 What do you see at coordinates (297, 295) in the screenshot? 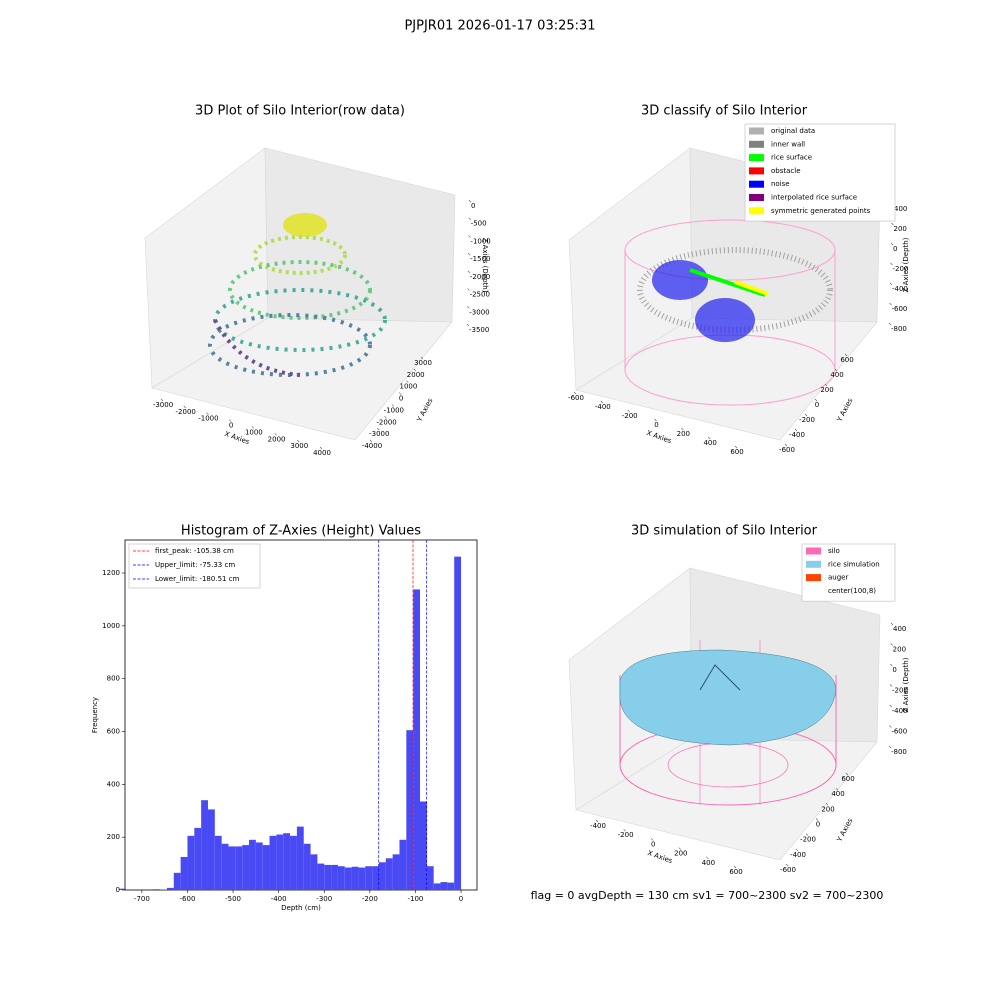
I see `panel-1-points` at bounding box center [297, 295].